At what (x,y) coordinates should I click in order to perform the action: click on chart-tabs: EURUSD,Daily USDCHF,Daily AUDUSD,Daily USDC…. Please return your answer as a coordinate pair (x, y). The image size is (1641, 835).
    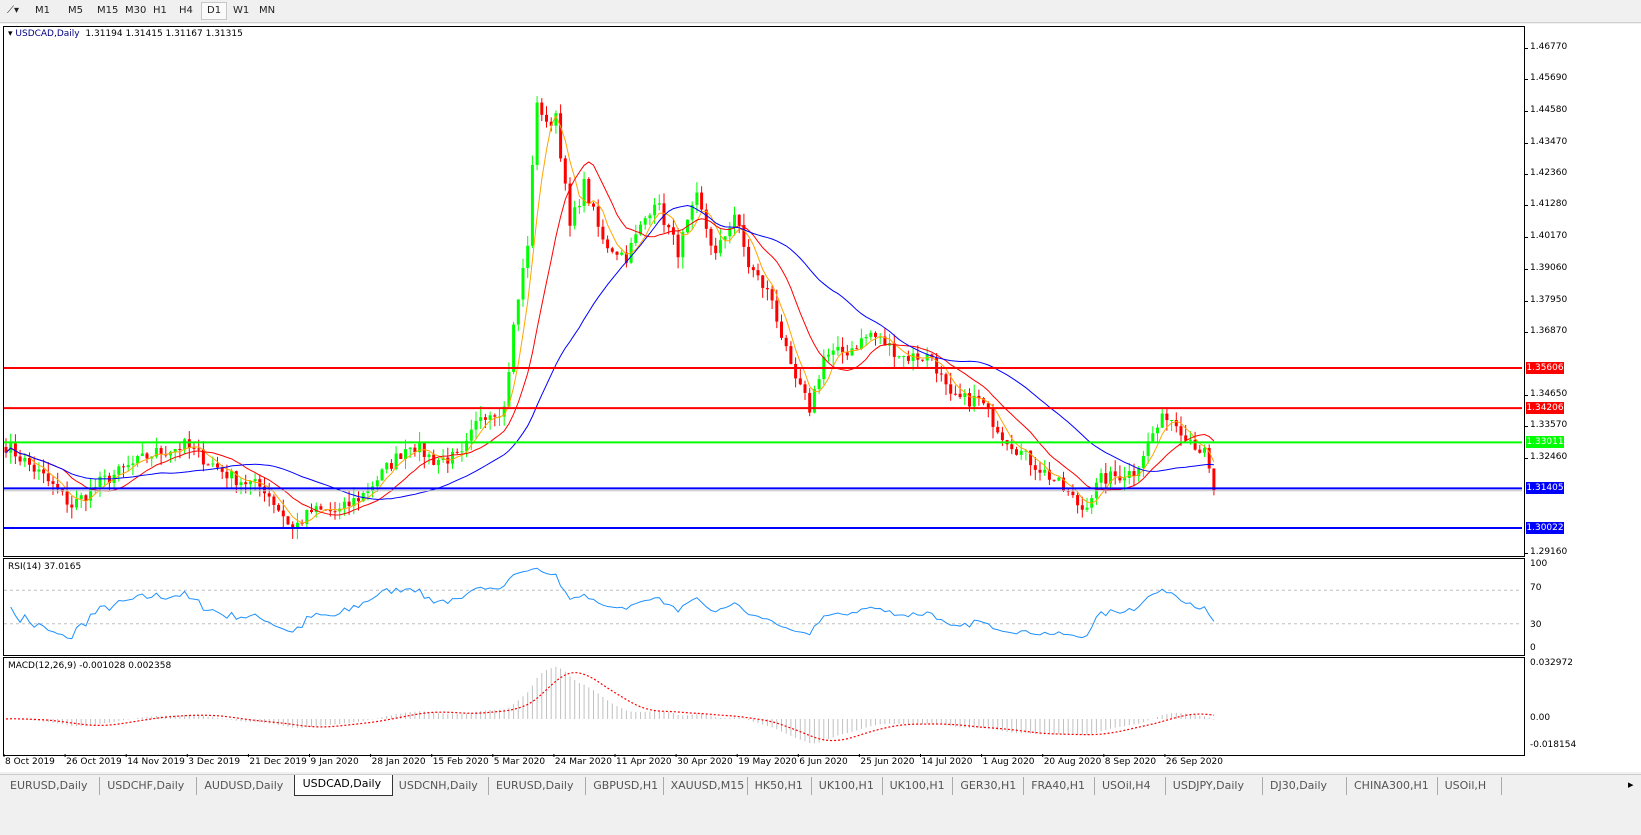
    Looking at the image, I should click on (820, 785).